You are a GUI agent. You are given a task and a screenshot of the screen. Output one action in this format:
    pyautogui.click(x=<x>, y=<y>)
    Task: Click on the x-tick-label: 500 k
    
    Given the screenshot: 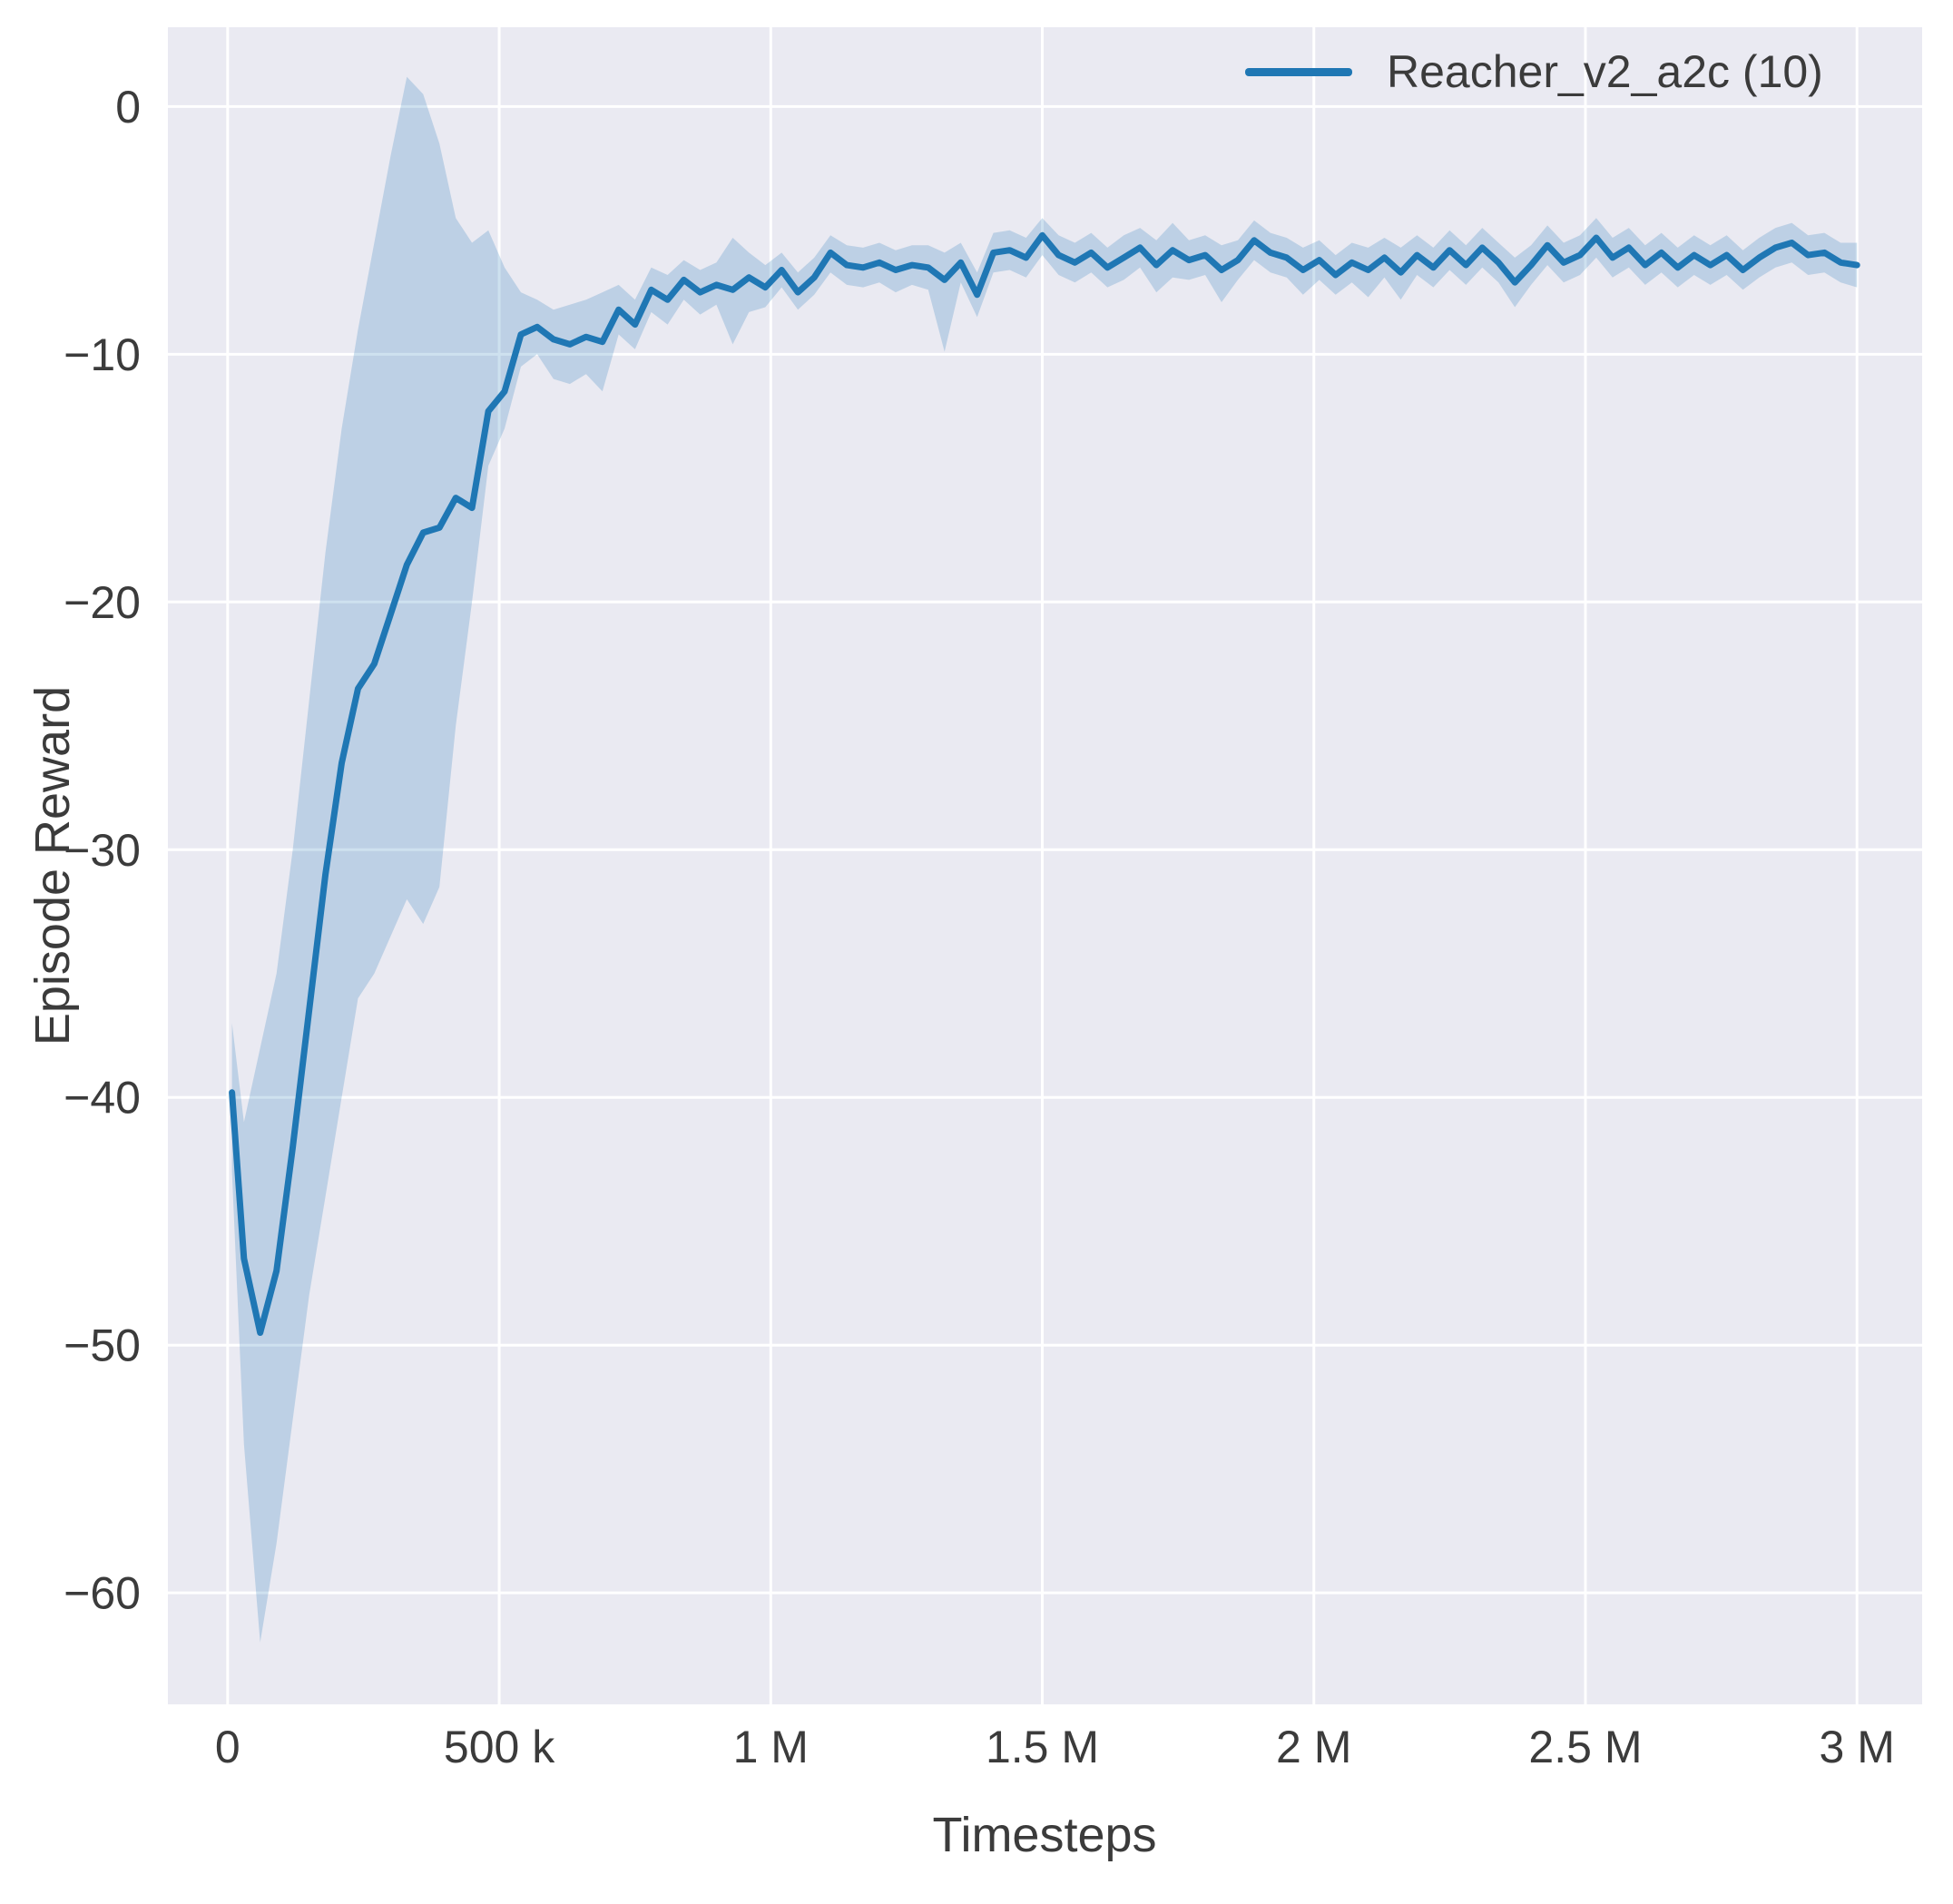 What is the action you would take?
    pyautogui.click(x=500, y=1747)
    